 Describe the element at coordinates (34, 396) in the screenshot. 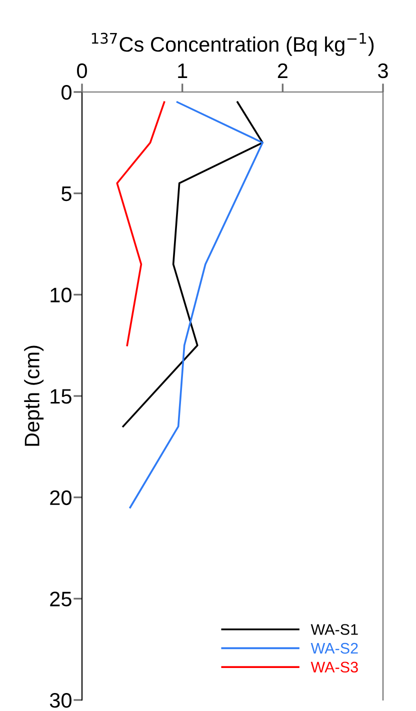

I see `y-axis-title: Depth (cm)` at that location.